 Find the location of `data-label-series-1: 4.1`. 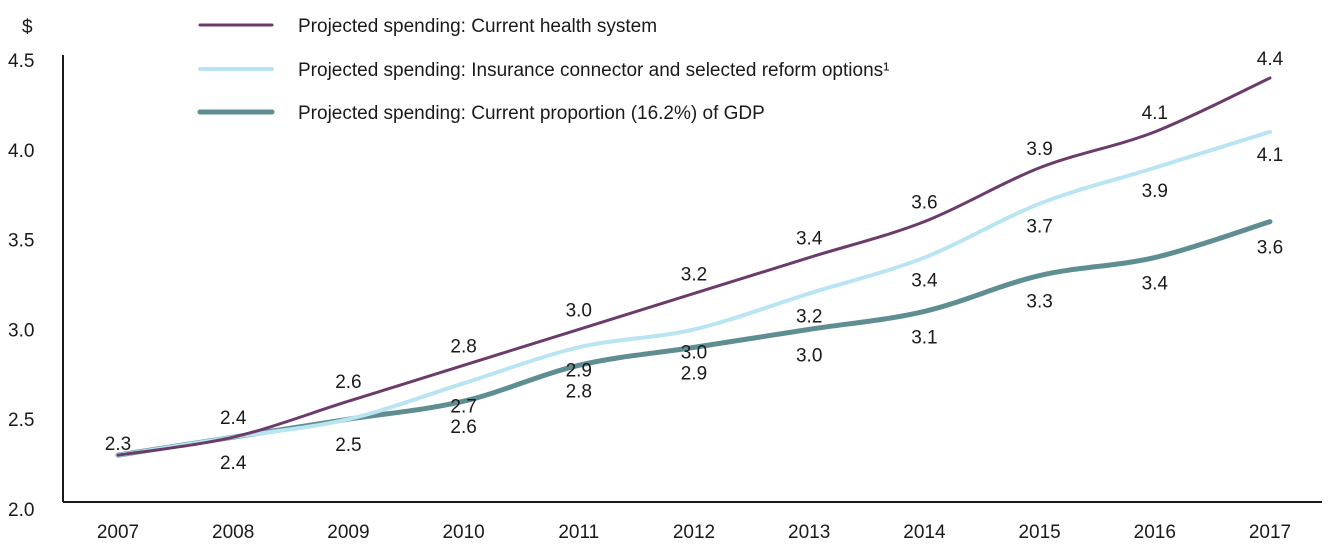

data-label-series-1: 4.1 is located at coordinates (1270, 155).